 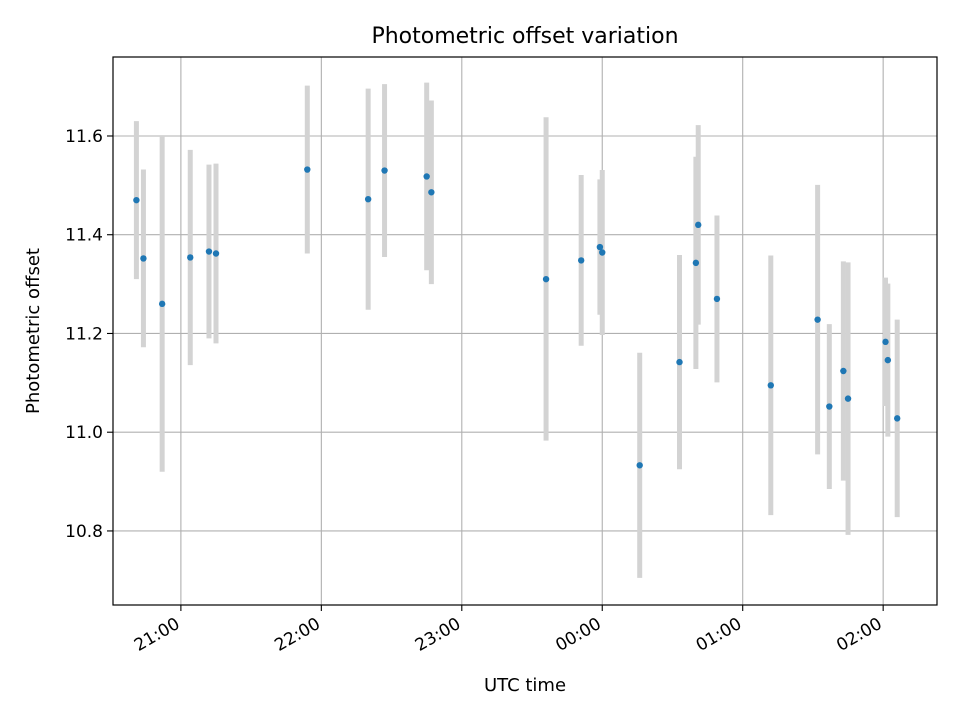 What do you see at coordinates (84, 137) in the screenshot?
I see `y-tick-label: 11.6` at bounding box center [84, 137].